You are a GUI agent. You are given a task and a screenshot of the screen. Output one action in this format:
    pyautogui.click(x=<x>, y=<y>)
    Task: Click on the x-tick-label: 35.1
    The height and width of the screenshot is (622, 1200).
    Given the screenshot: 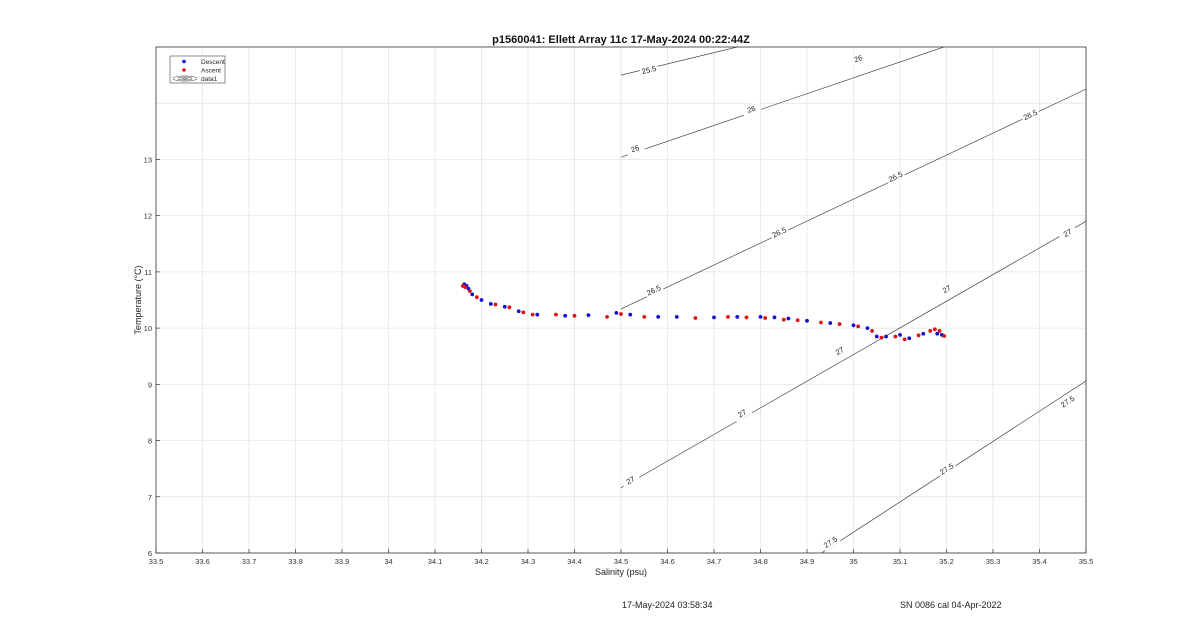 What is the action you would take?
    pyautogui.click(x=900, y=561)
    